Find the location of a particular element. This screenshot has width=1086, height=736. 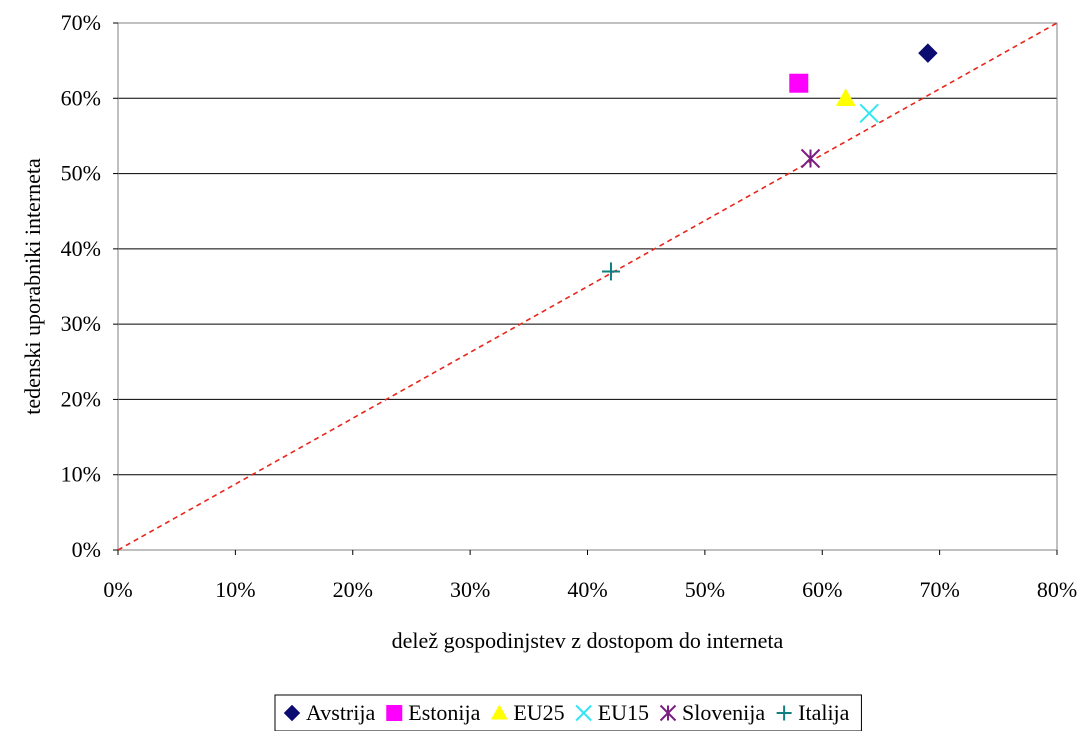

y-tick-label: 0% is located at coordinates (86, 549).